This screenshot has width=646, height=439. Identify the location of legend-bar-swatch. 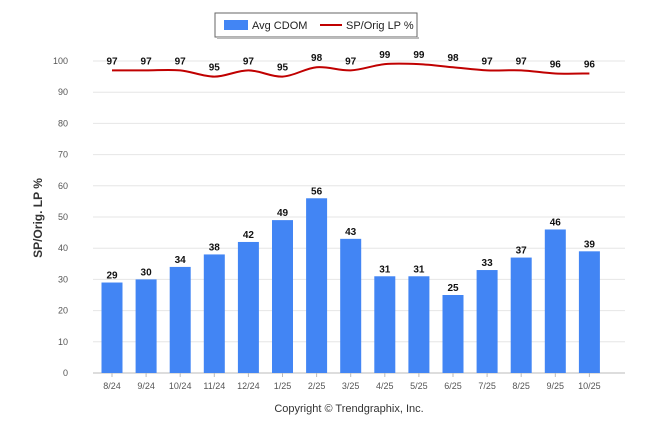
(236, 25).